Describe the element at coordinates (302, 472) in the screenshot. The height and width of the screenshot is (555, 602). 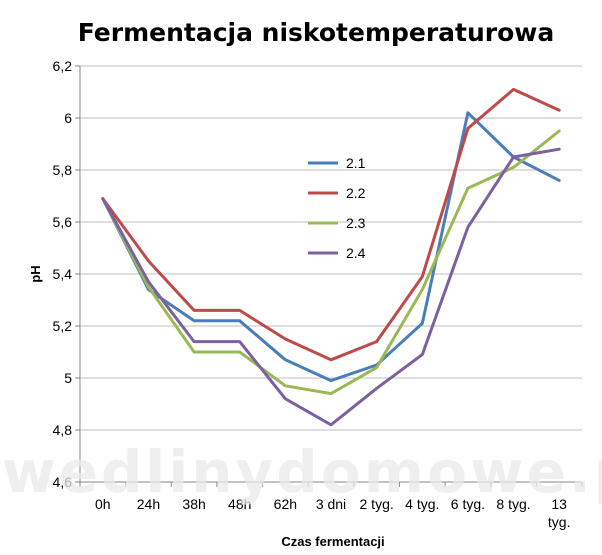
I see `watermark: wedlinydomowe.pl` at that location.